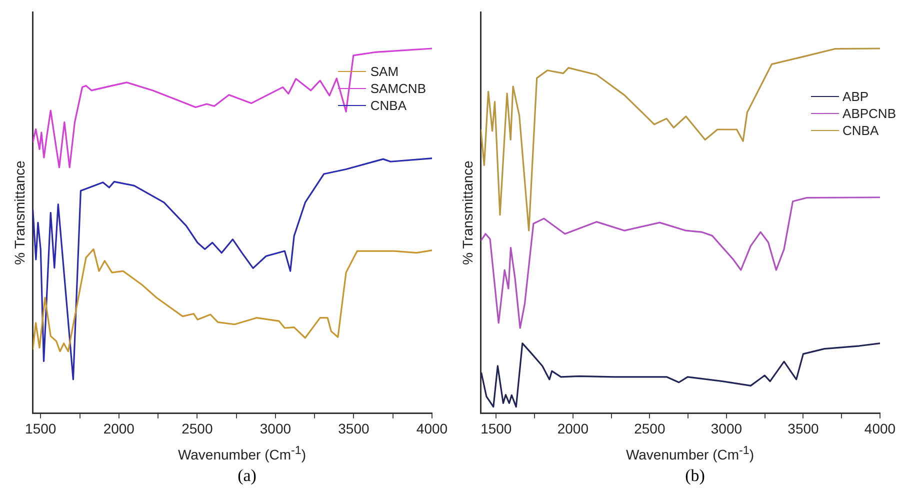 This screenshot has height=504, width=919. I want to click on legend-label: ABP, so click(855, 96).